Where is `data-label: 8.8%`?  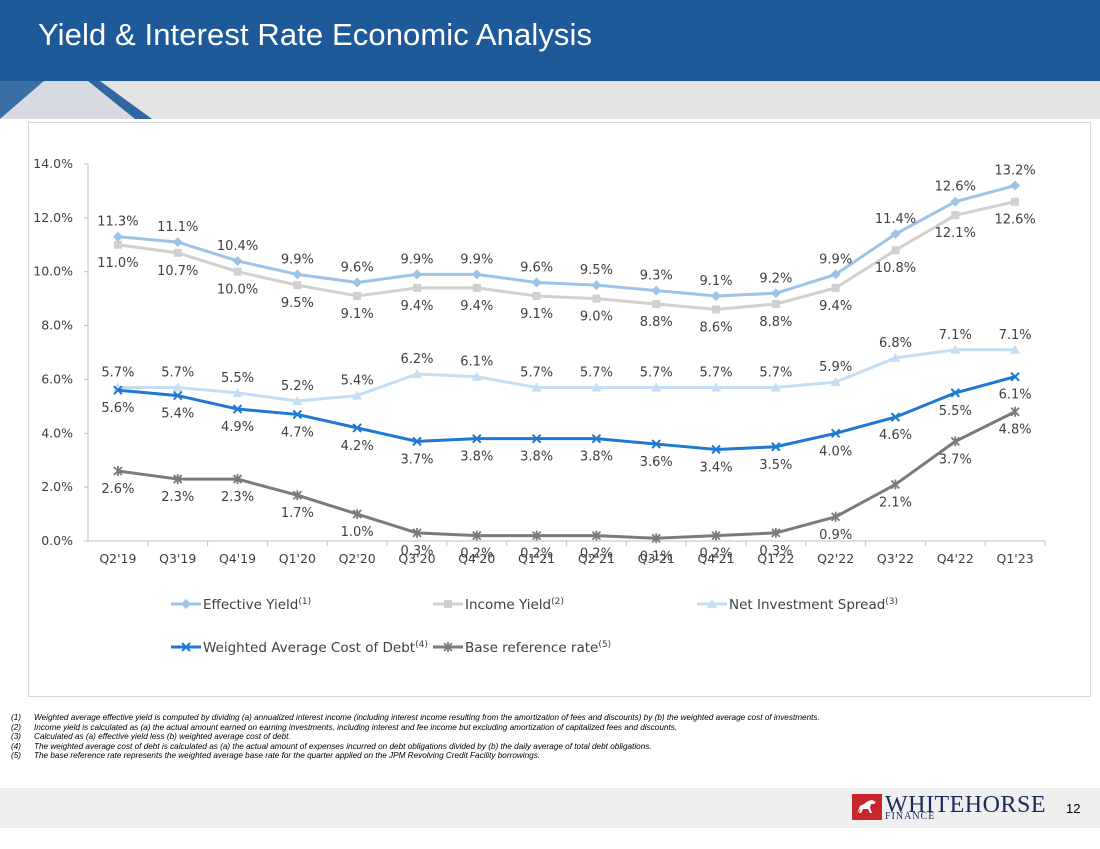
data-label: 8.8% is located at coordinates (656, 322).